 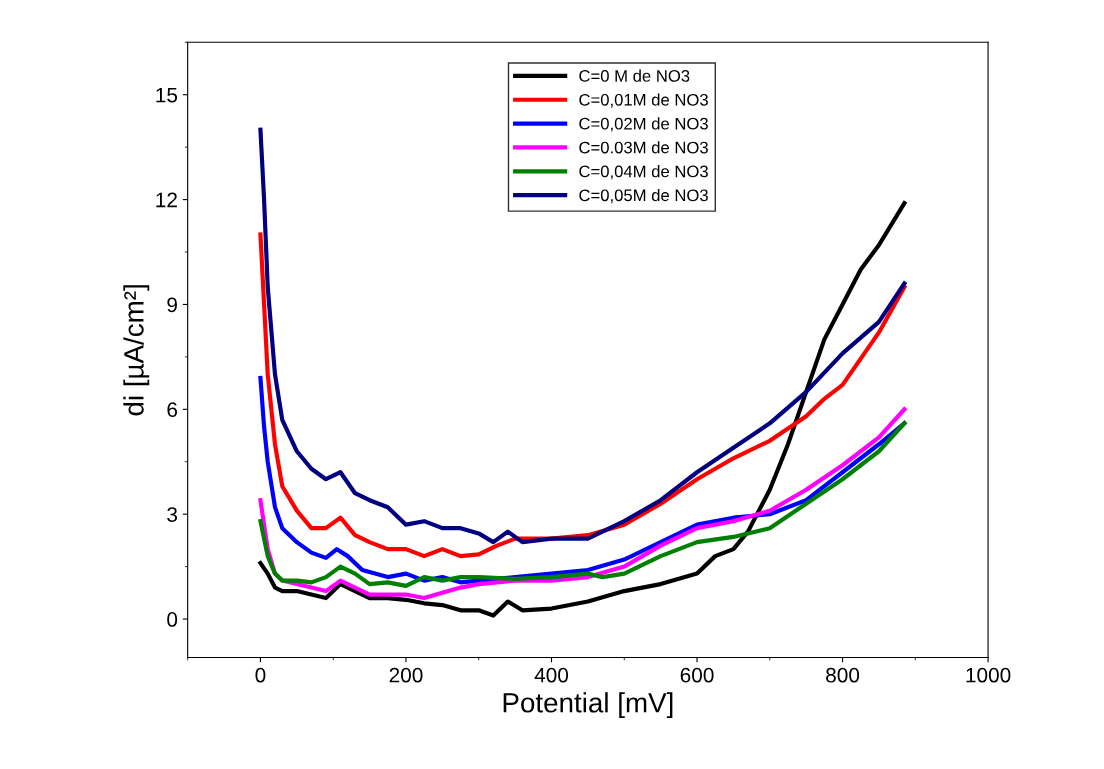 What do you see at coordinates (172, 410) in the screenshot?
I see `y-tick-label: 6` at bounding box center [172, 410].